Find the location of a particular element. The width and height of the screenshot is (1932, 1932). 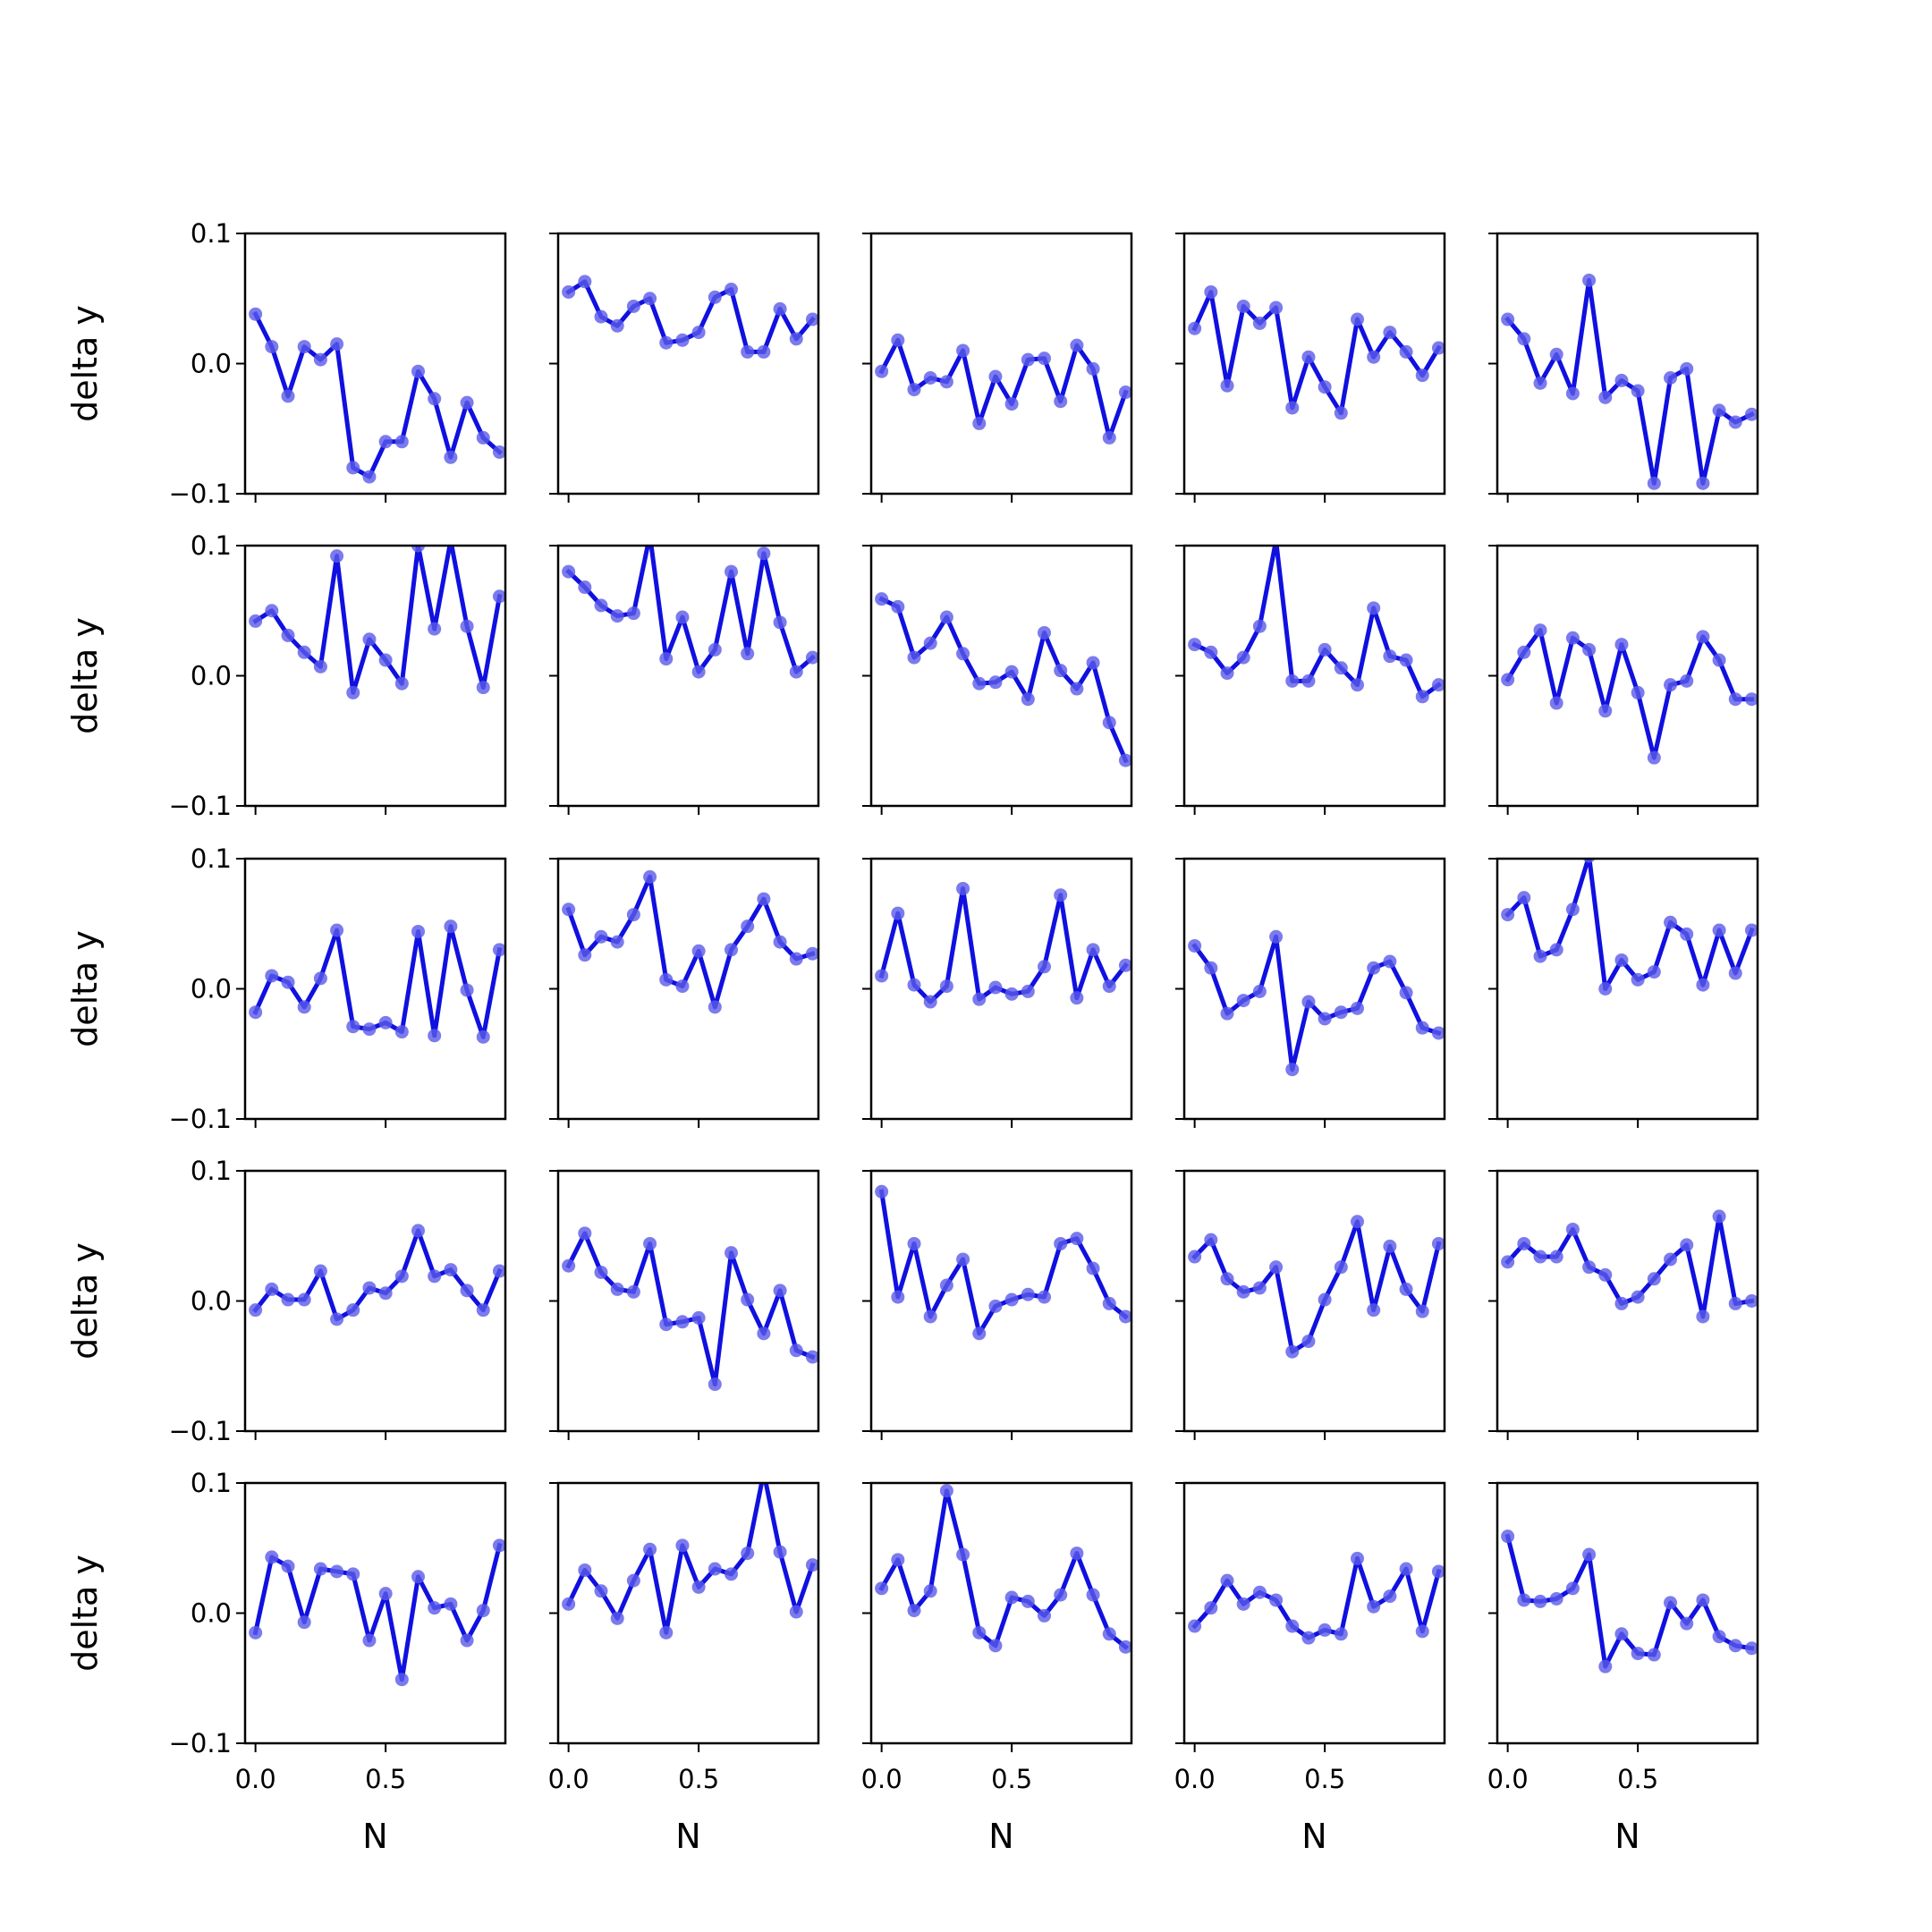

panel-r3c1: −0.1 0.0 0.1 delta y is located at coordinates (286, 988).